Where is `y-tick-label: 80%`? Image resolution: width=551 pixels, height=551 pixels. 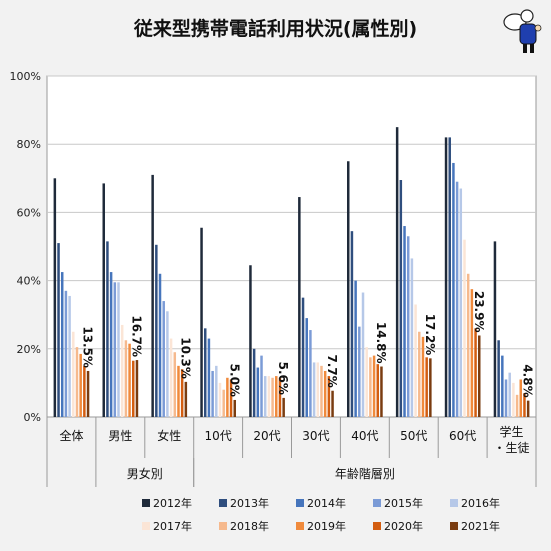
y-tick-label: 80% is located at coordinates (29, 144).